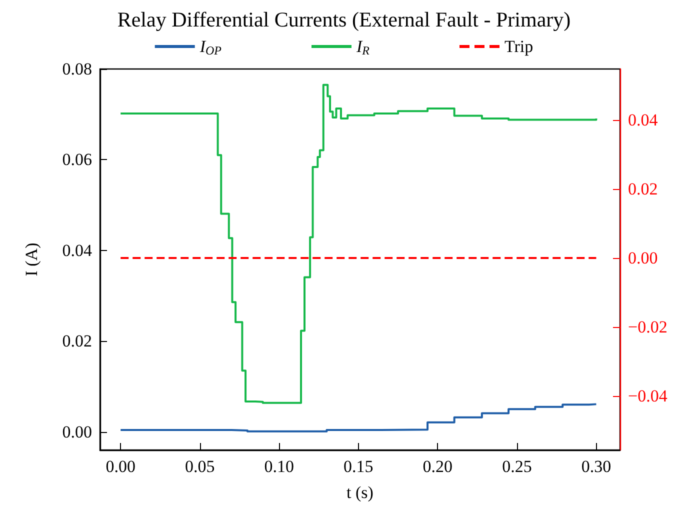  I want to click on x-tick-label: 0.05, so click(200, 466).